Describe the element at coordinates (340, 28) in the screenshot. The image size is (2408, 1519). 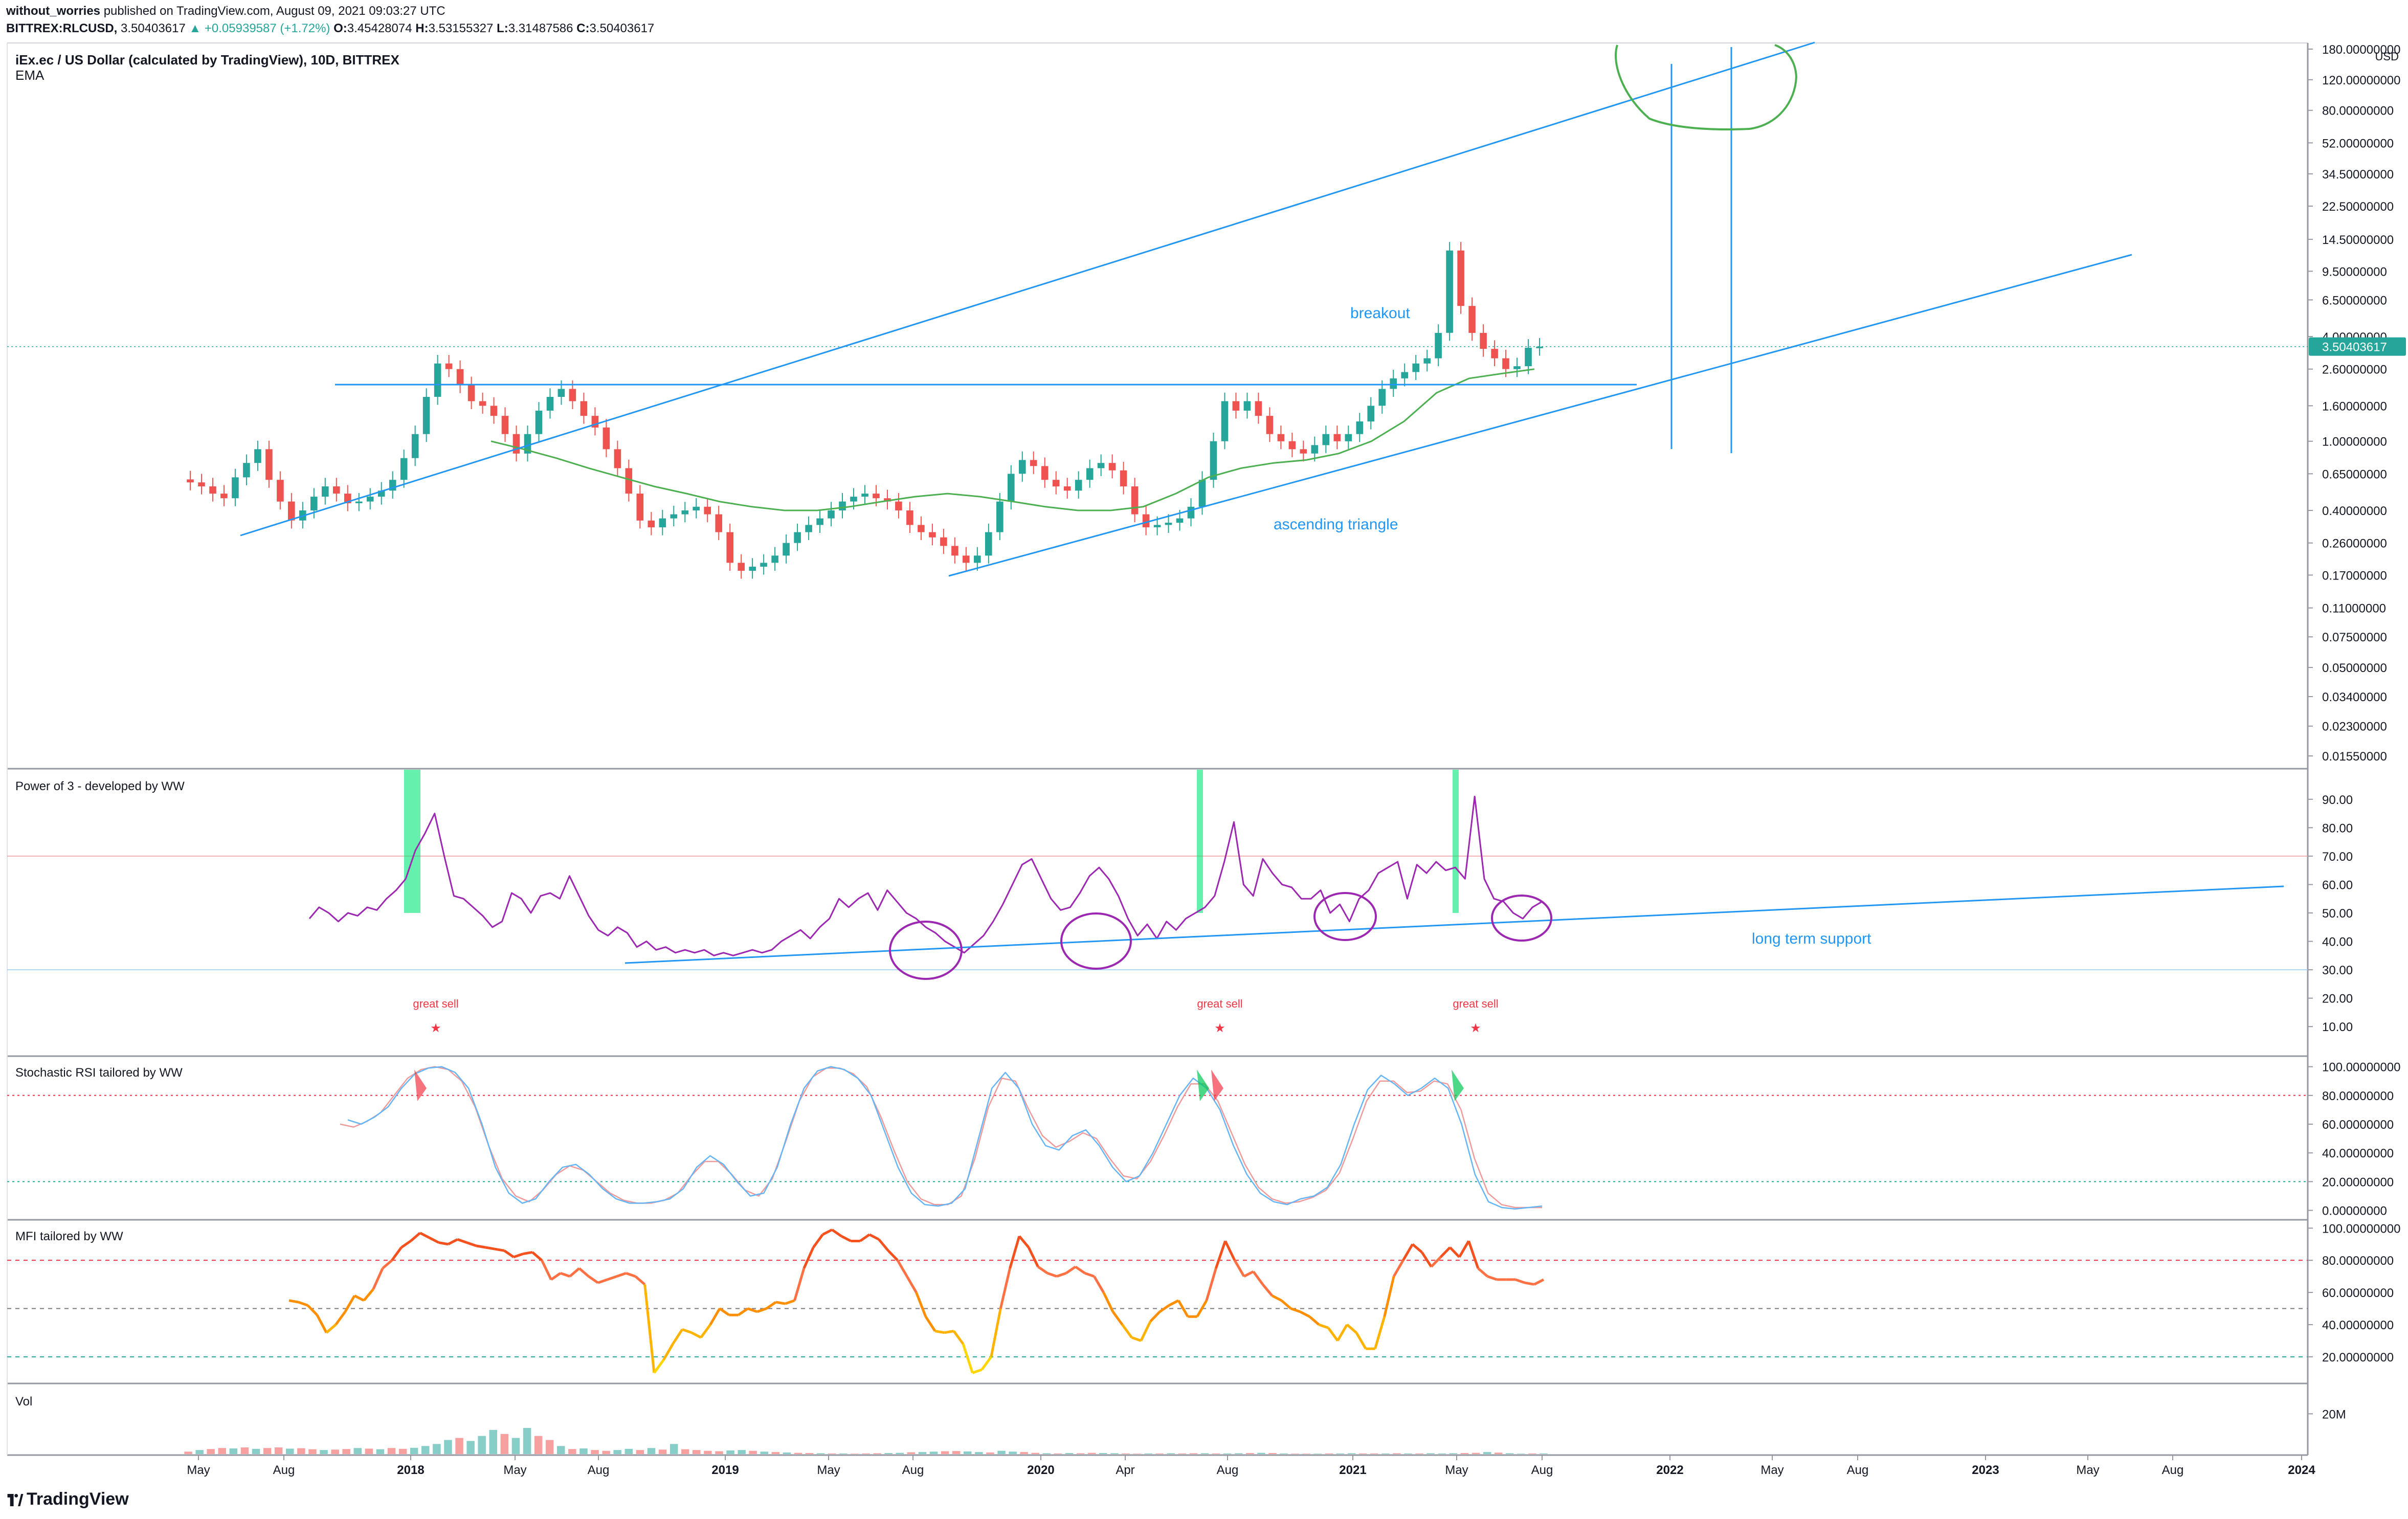
I see `open-label: O:` at that location.